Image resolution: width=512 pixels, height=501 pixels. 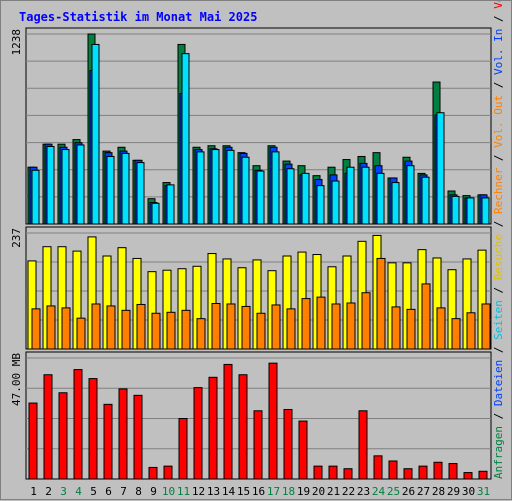 What do you see at coordinates (138, 17) in the screenshot?
I see `chart-title: Tages-Statistik im Monat Mai 2025` at bounding box center [138, 17].